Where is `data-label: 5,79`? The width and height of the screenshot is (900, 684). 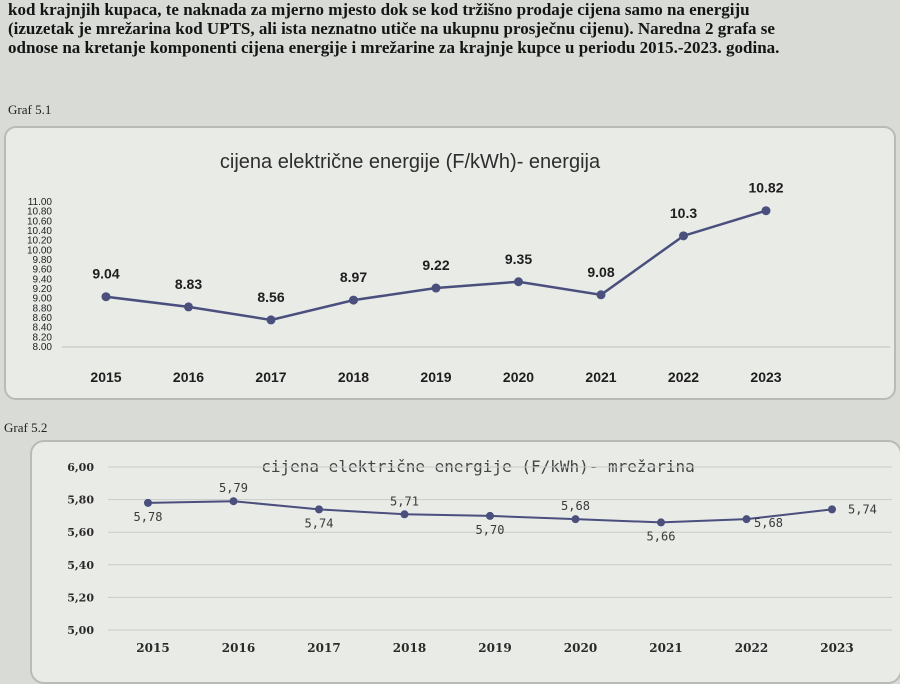 data-label: 5,79 is located at coordinates (233, 488).